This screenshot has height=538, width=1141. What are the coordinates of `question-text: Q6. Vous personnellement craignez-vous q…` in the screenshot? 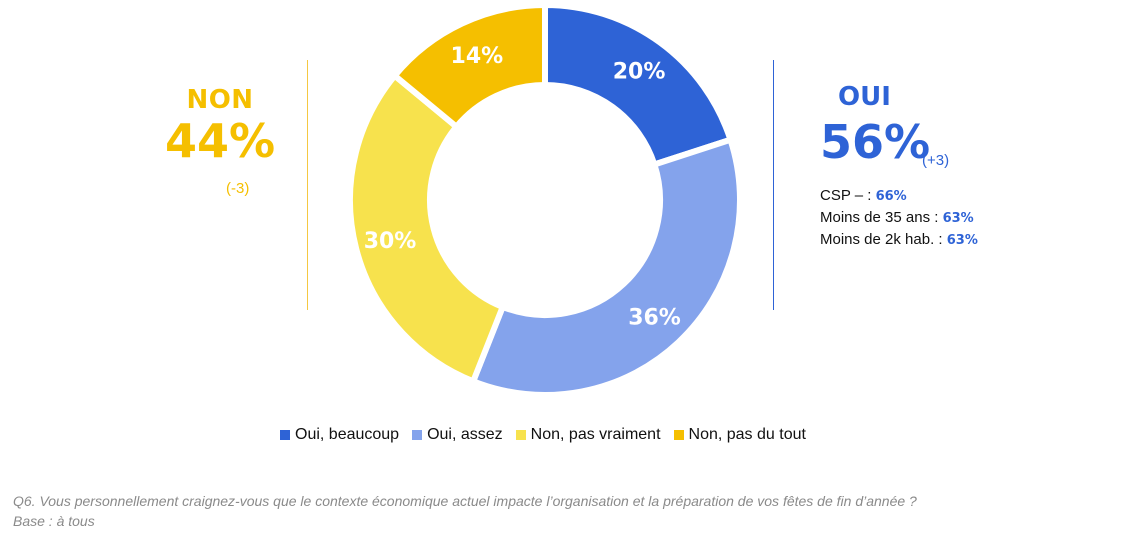 It's located at (465, 501).